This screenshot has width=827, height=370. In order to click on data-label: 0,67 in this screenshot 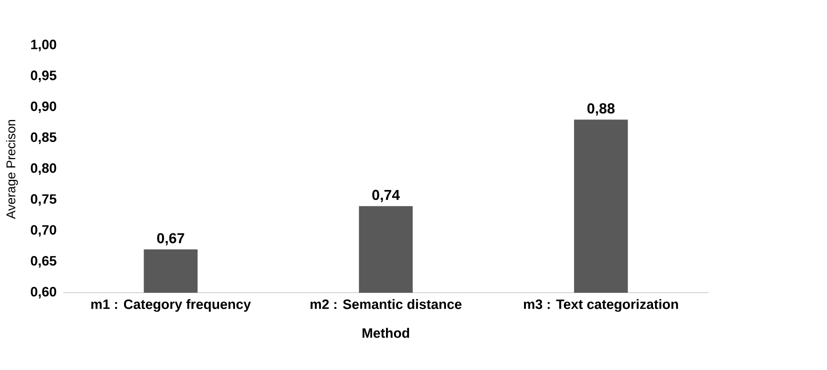, I will do `click(170, 239)`.